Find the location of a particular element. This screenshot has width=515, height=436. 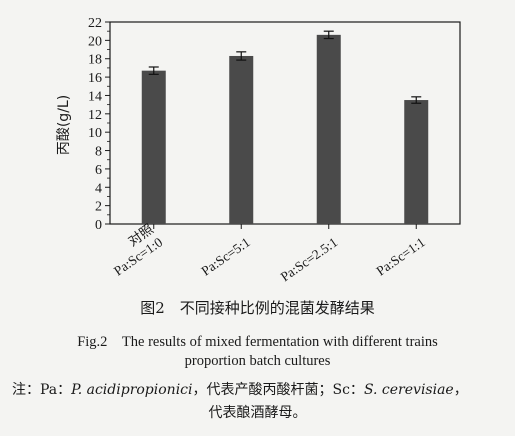

y-tick-label: 2 is located at coordinates (98, 207).